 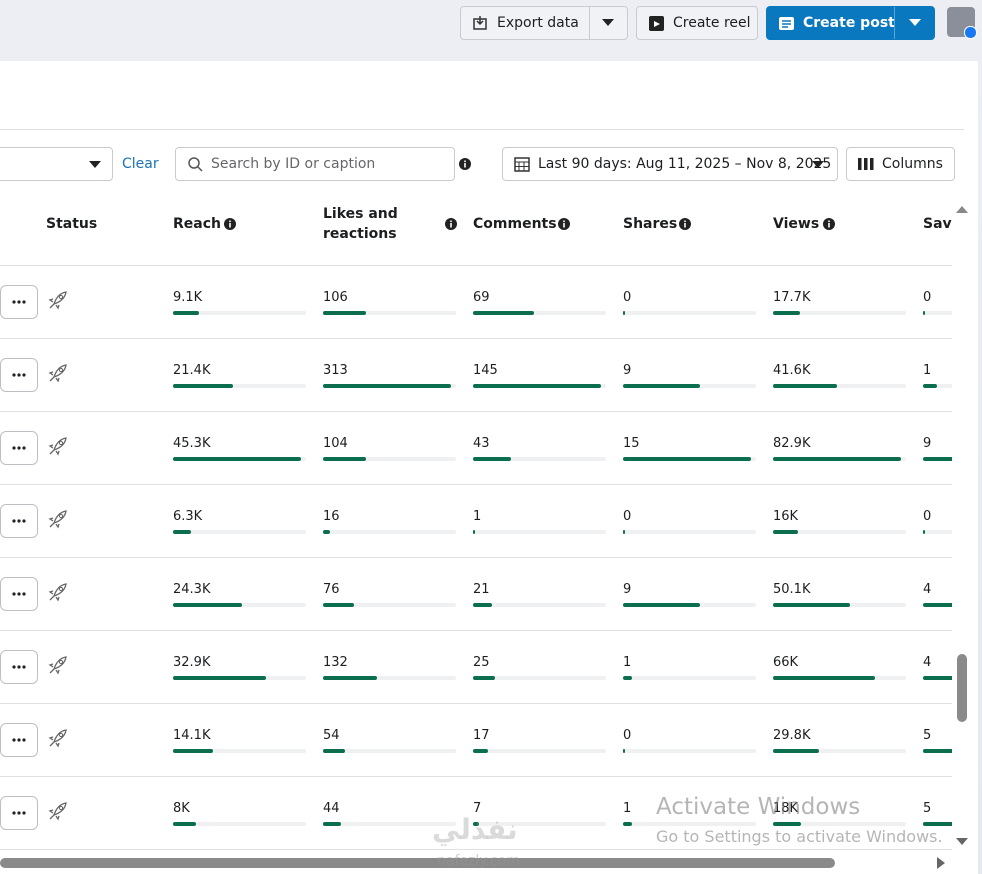 What do you see at coordinates (56, 164) in the screenshot?
I see `filter-dropdown` at bounding box center [56, 164].